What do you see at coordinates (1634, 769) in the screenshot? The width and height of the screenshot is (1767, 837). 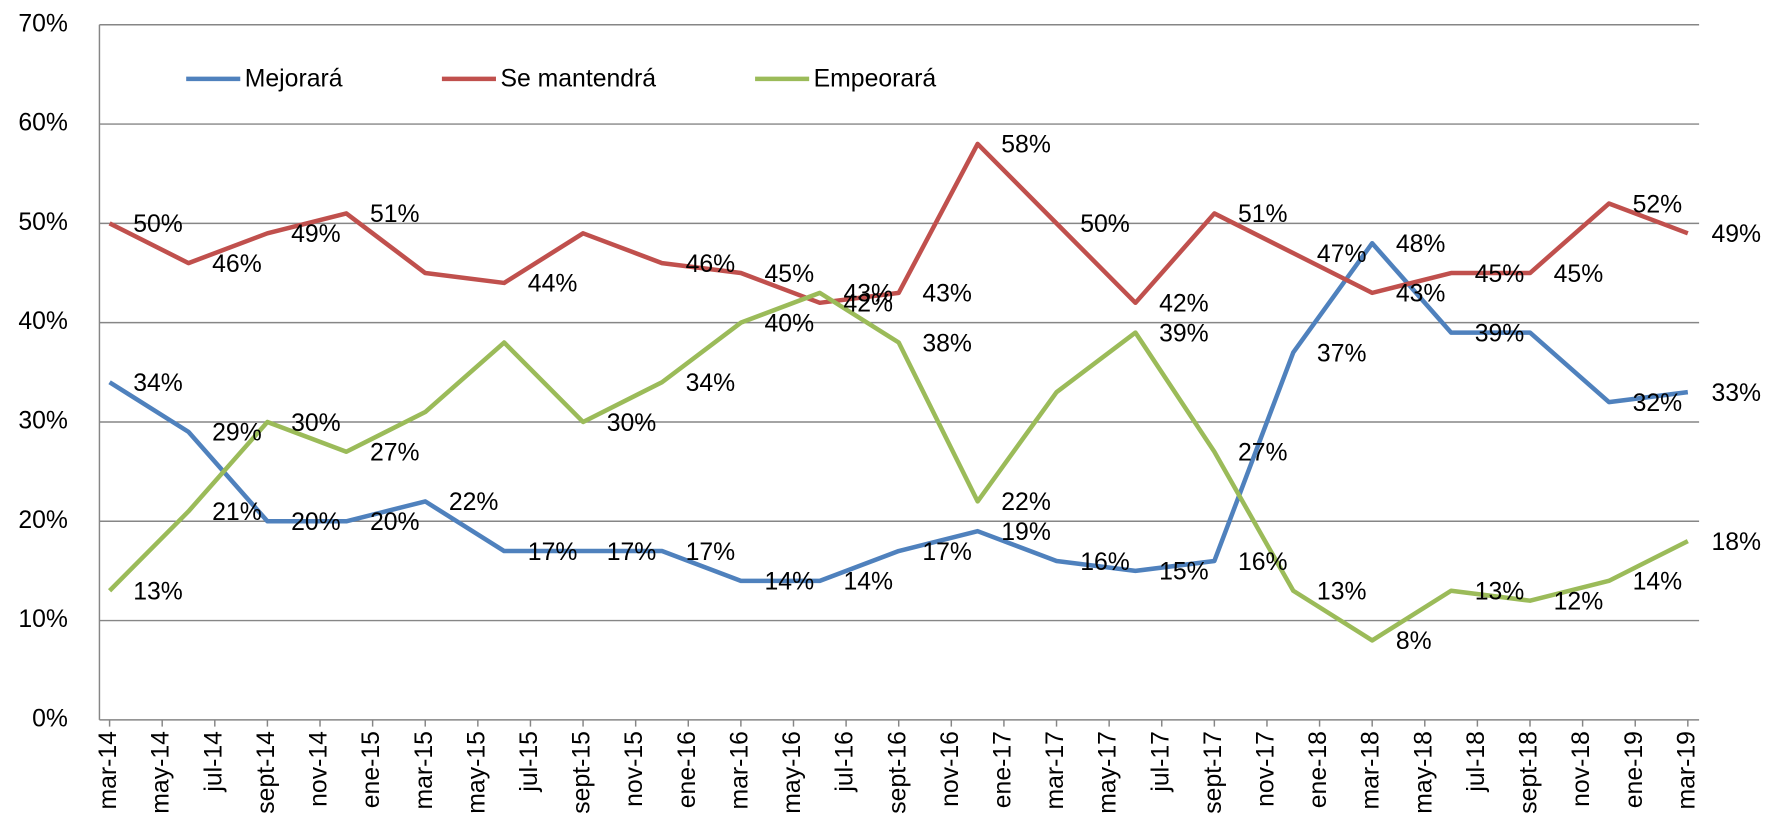 I see `x-tick-label: ene-19` at bounding box center [1634, 769].